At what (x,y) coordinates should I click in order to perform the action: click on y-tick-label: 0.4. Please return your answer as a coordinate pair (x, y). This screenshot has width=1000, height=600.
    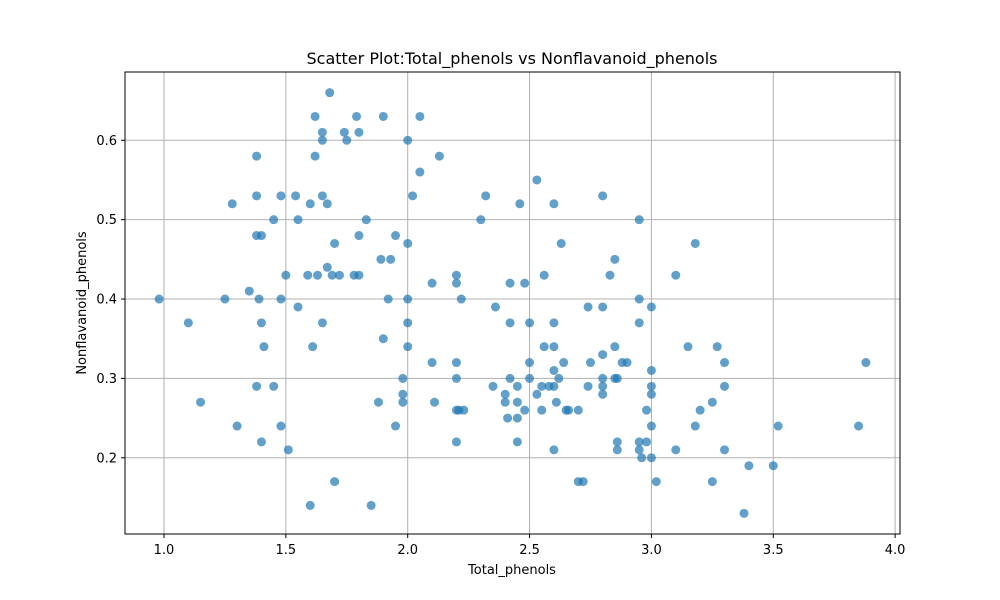
    Looking at the image, I should click on (106, 300).